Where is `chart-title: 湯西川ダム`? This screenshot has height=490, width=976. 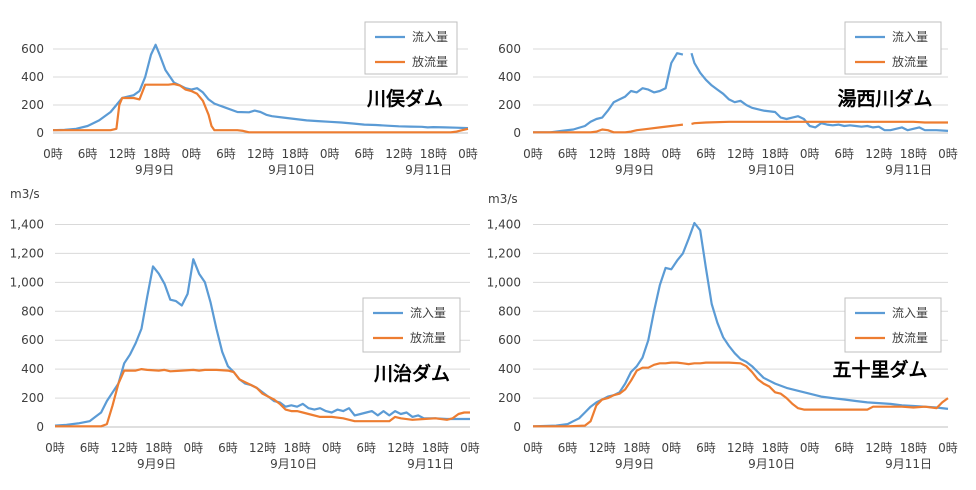 chart-title: 湯西川ダム is located at coordinates (884, 98).